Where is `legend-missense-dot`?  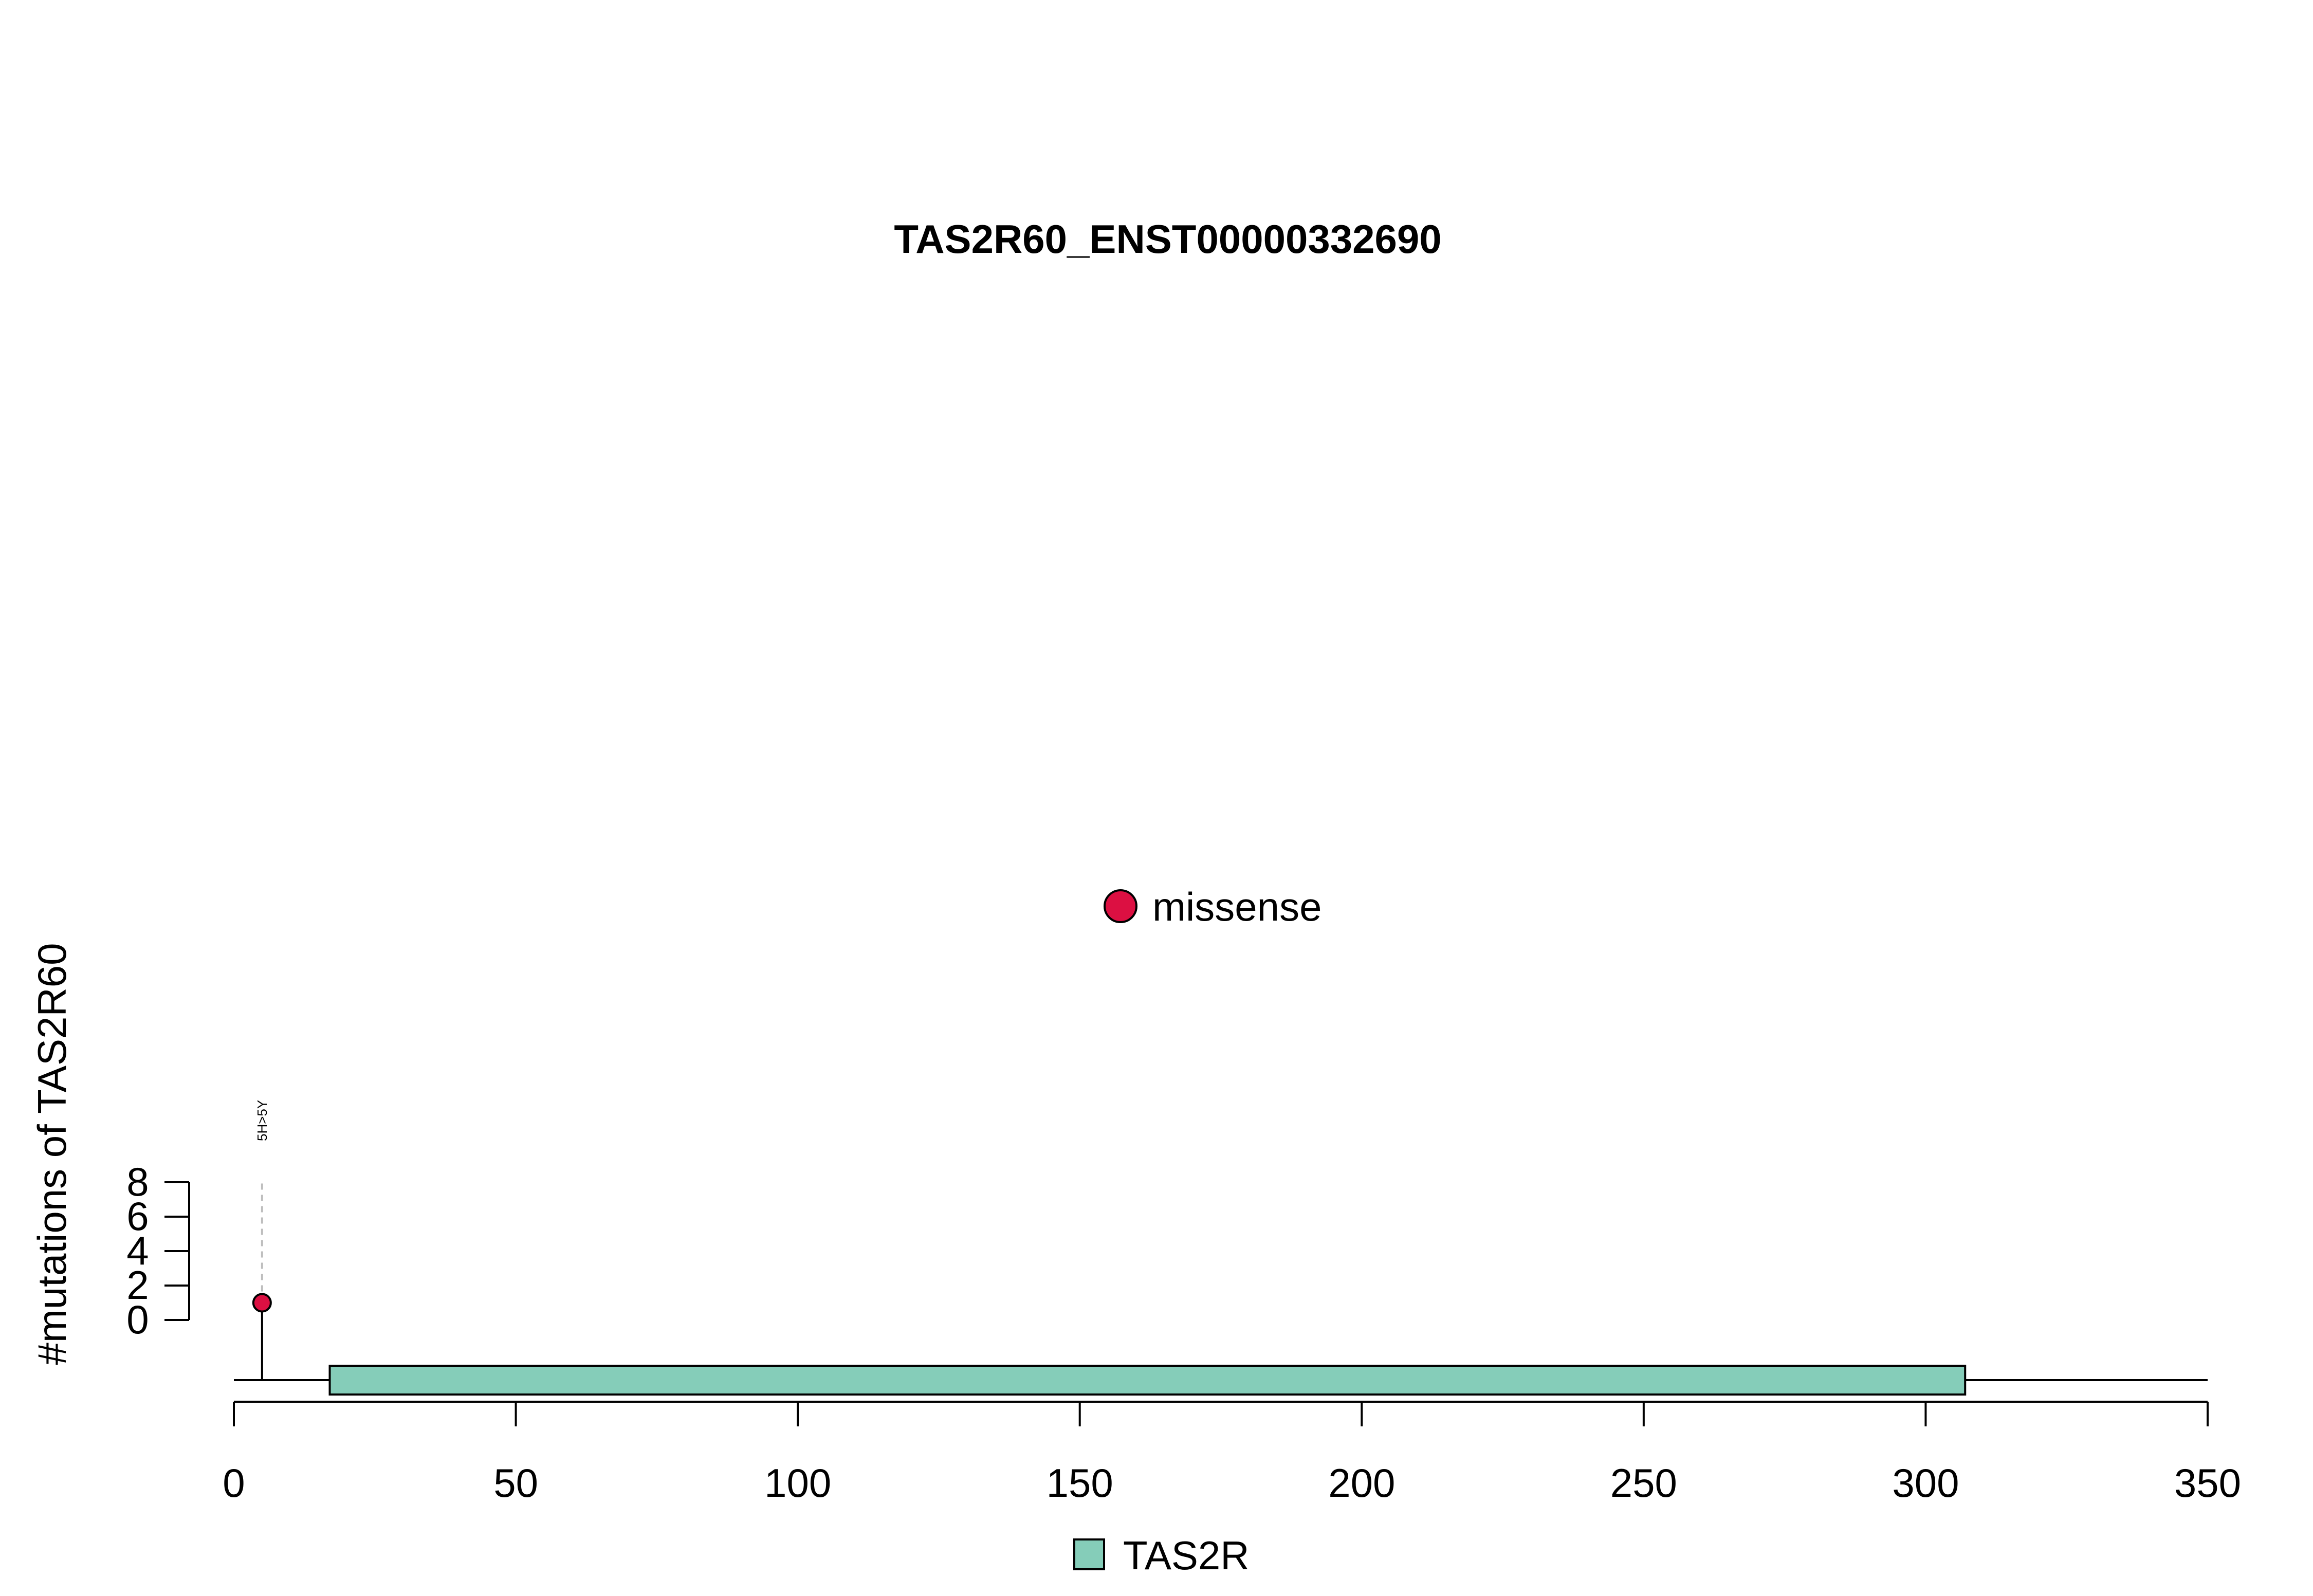 legend-missense-dot is located at coordinates (1120, 906).